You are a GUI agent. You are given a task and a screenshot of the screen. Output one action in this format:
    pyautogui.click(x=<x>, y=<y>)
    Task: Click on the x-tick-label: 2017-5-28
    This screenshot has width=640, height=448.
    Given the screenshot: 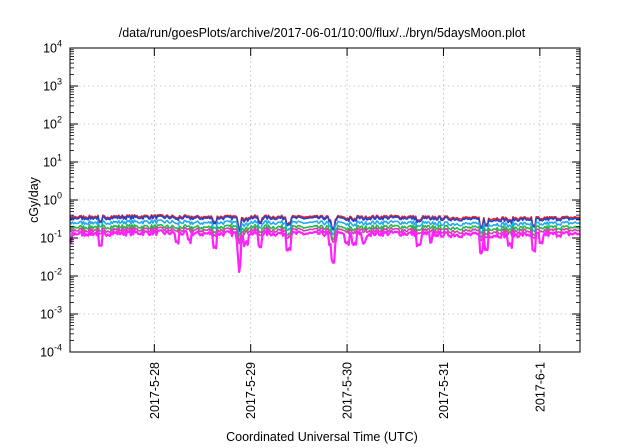 What is the action you would take?
    pyautogui.click(x=155, y=390)
    